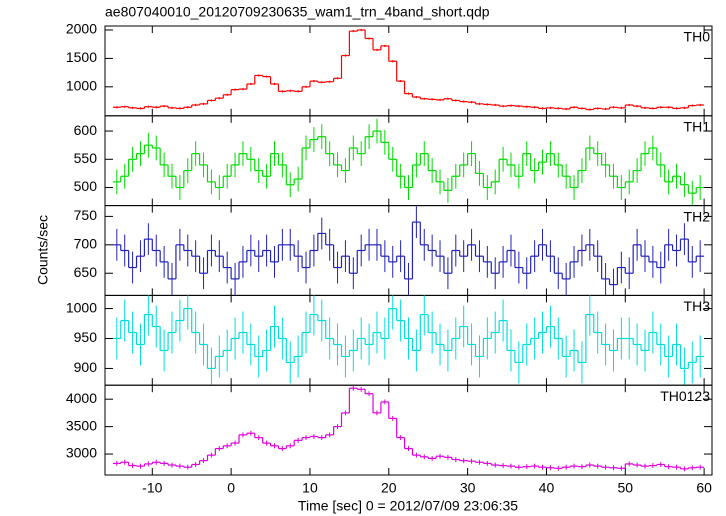 This screenshot has width=726, height=516. What do you see at coordinates (81, 398) in the screenshot?
I see `y-tick-label: 4000` at bounding box center [81, 398].